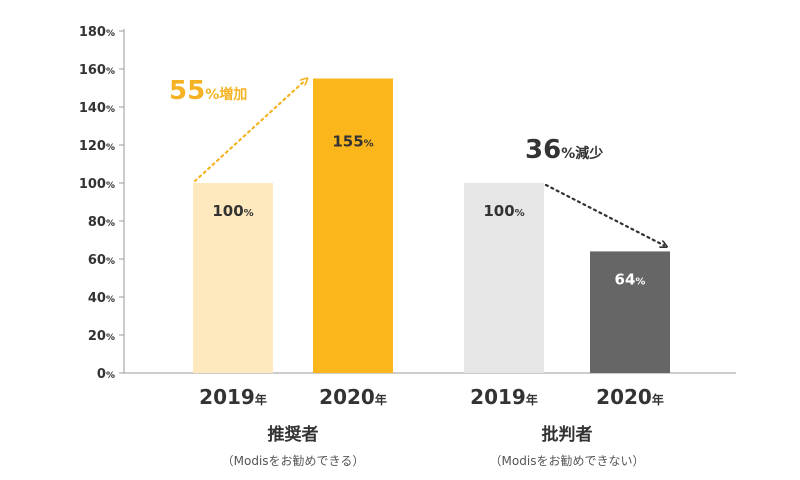 This screenshot has height=480, width=800. Describe the element at coordinates (101, 298) in the screenshot. I see `y-tick-label: 40%` at that location.